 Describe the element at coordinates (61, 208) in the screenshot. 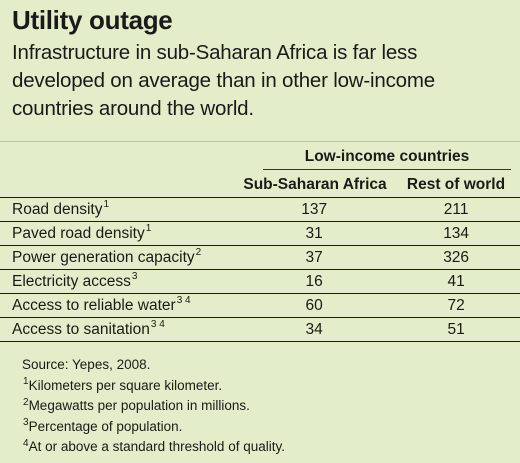

I see `row-label: Road density1` at that location.